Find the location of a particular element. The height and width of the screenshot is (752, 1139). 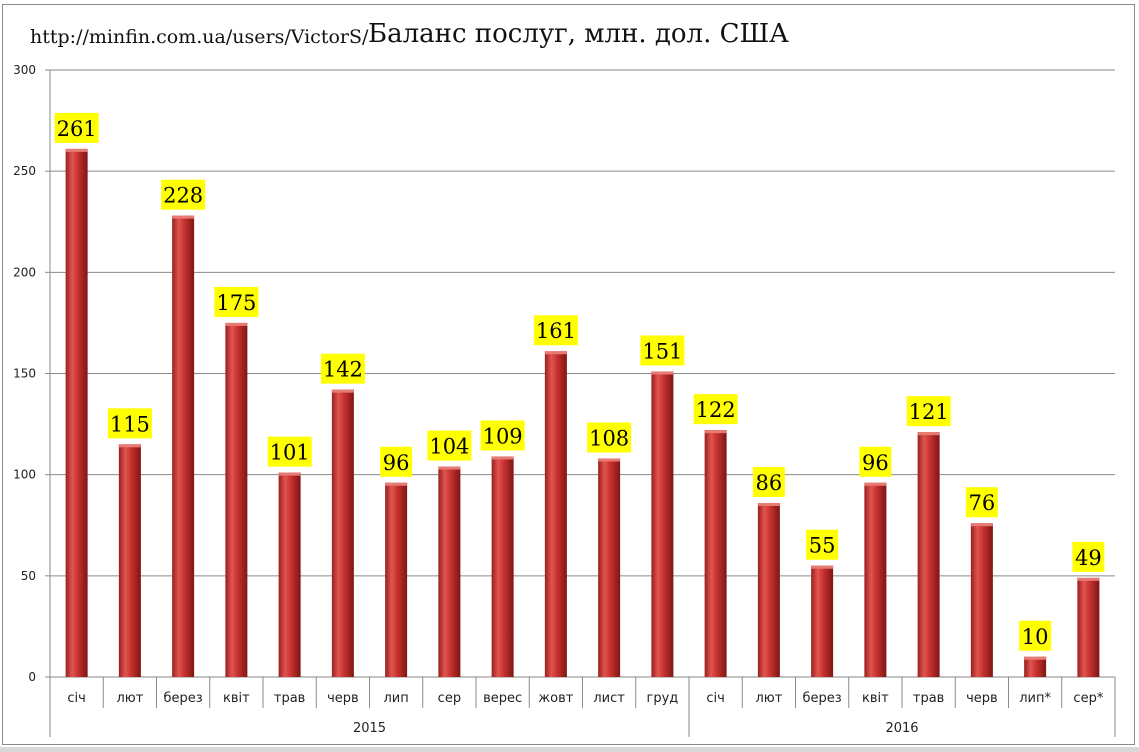

chart-subtitle: http://minfin.com.ua/users/VictorS/ is located at coordinates (199, 37).